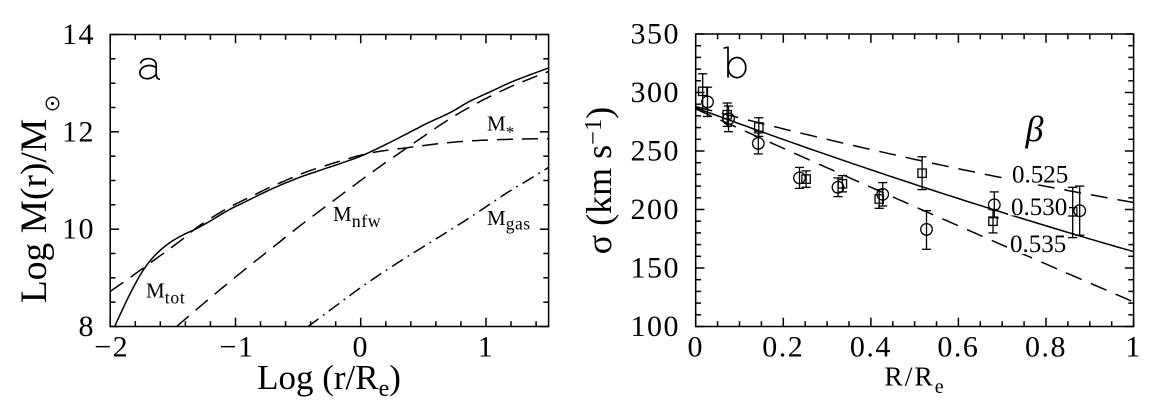 The height and width of the screenshot is (403, 1152). What do you see at coordinates (958, 347) in the screenshot?
I see `svg-text: 0.6` at bounding box center [958, 347].